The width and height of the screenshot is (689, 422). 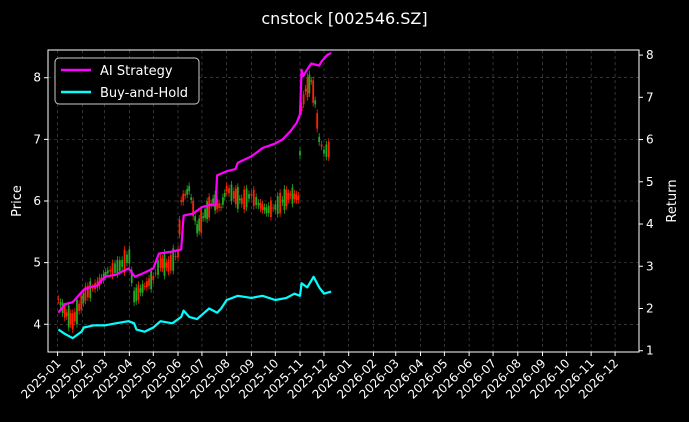 What do you see at coordinates (650, 266) in the screenshot?
I see `y2-tick-label: 3` at bounding box center [650, 266].